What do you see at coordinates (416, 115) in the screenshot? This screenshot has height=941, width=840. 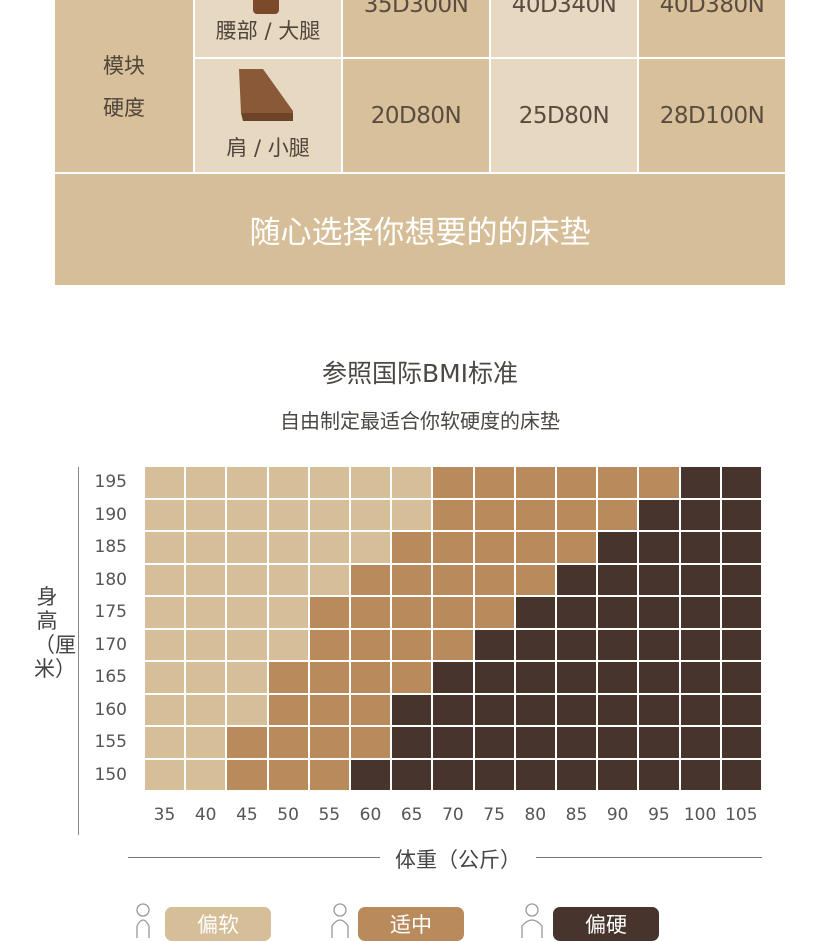 I see `value-cell: 20D80N` at bounding box center [416, 115].